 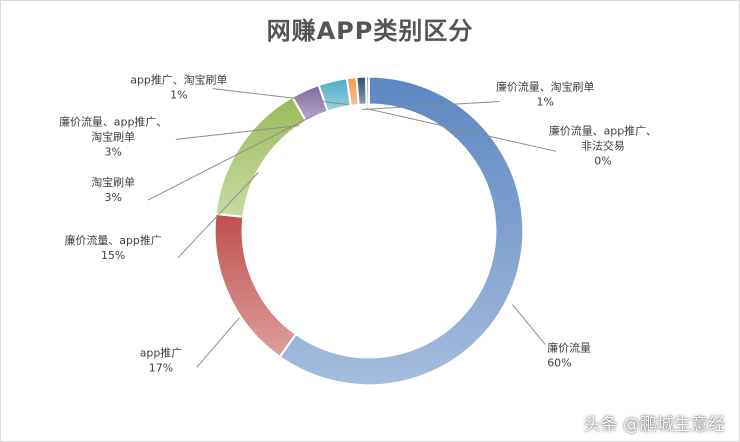 I want to click on chart-title: 网赚APP类别区分, so click(x=370, y=31).